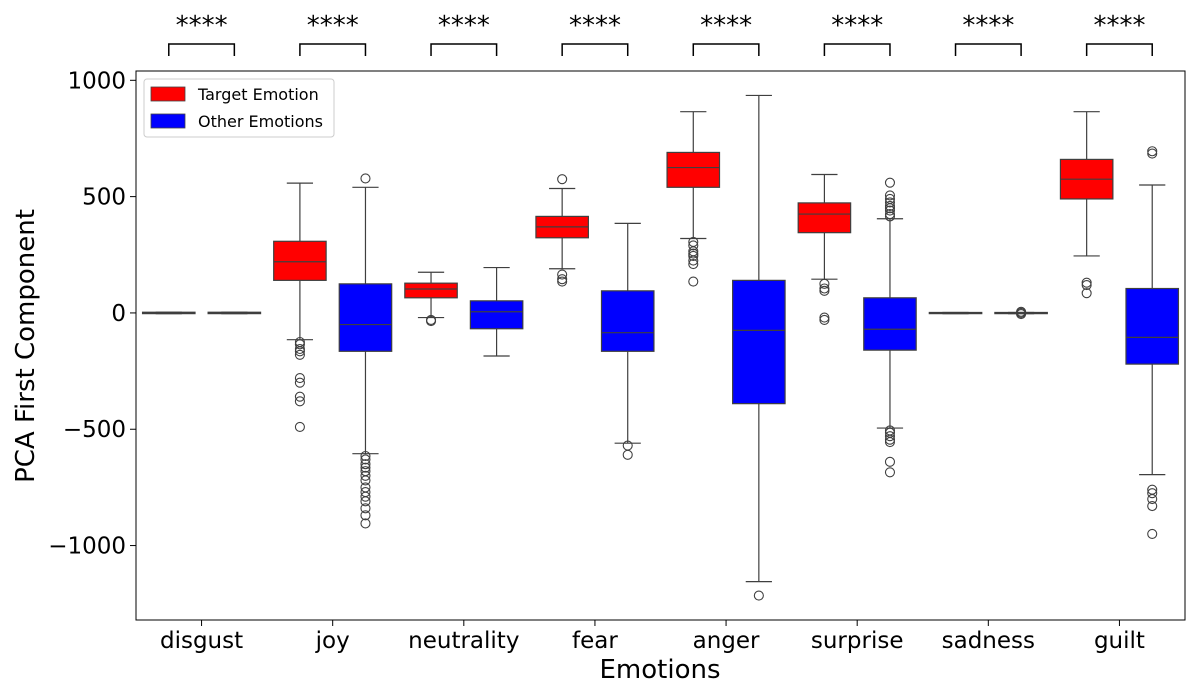 The width and height of the screenshot is (1200, 700). What do you see at coordinates (239, 108) in the screenshot?
I see `legend-frame` at bounding box center [239, 108].